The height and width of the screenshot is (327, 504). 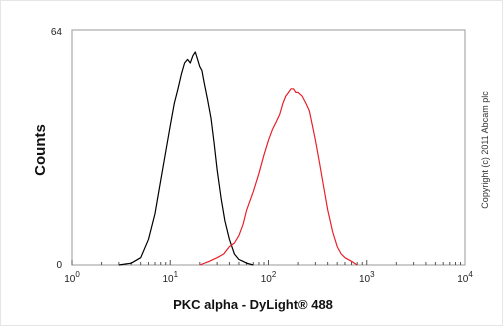 What do you see at coordinates (485, 150) in the screenshot?
I see `copyright-notice: Copyright (c) 2011 Abcam plc` at bounding box center [485, 150].